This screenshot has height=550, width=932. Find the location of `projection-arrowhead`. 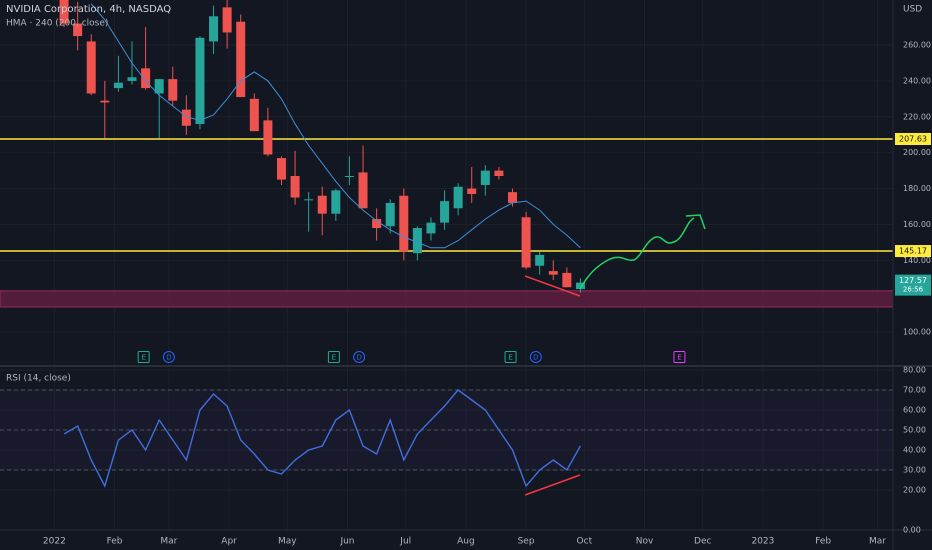

projection-arrowhead is located at coordinates (695, 222).